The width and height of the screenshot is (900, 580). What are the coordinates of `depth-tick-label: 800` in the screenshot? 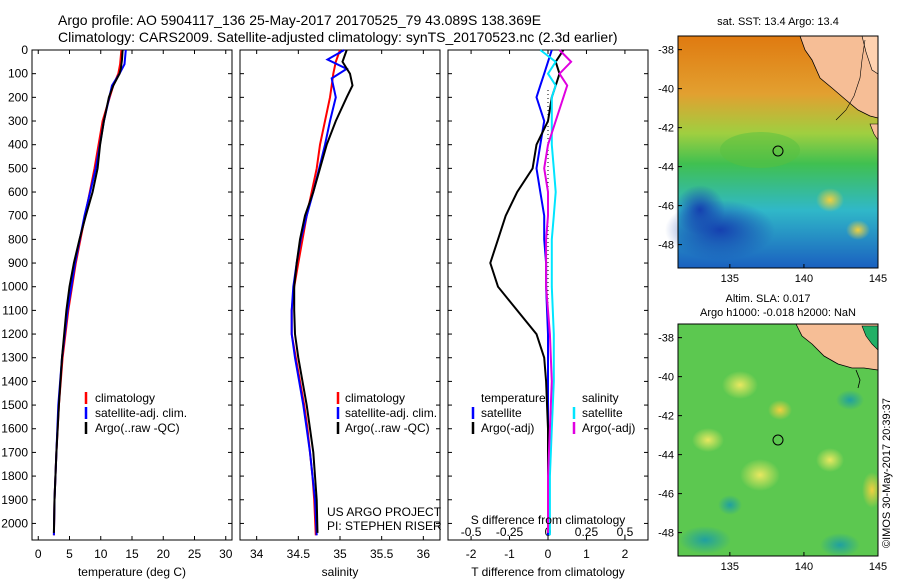 It's located at (18, 239).